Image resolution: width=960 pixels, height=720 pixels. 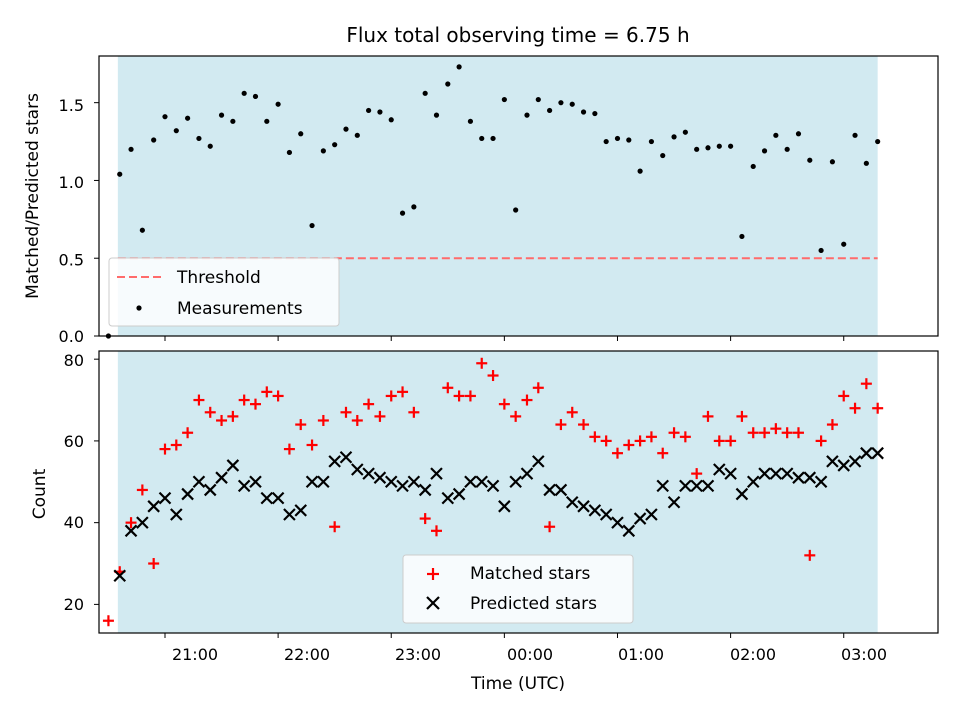 What do you see at coordinates (418, 654) in the screenshot?
I see `x-tick-label-2: 23:00` at bounding box center [418, 654].